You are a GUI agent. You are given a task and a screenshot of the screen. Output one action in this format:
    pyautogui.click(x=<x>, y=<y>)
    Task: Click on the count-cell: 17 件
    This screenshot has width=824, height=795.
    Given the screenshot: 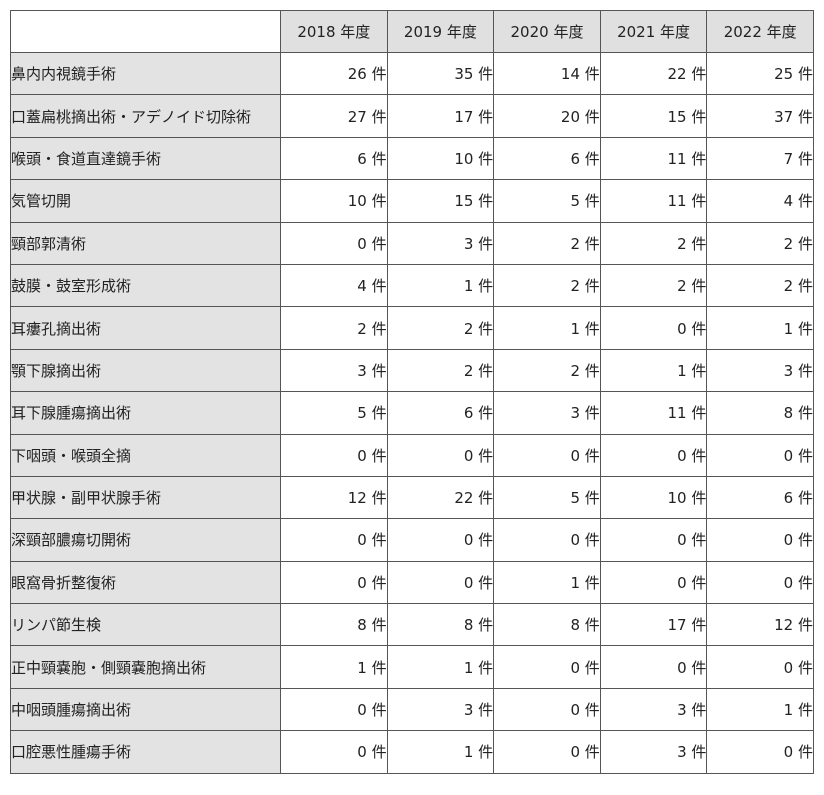 What is the action you would take?
    pyautogui.click(x=653, y=625)
    